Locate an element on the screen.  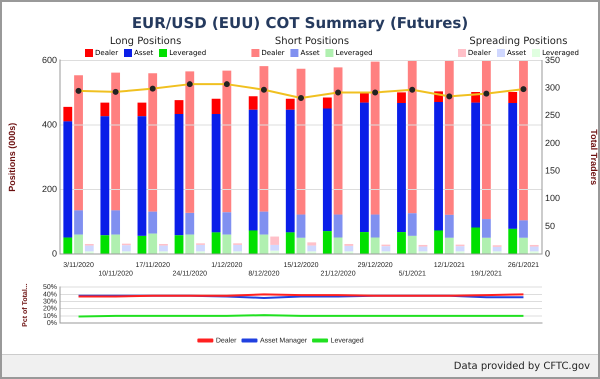
y-tick-label: 400 is located at coordinates (49, 124).